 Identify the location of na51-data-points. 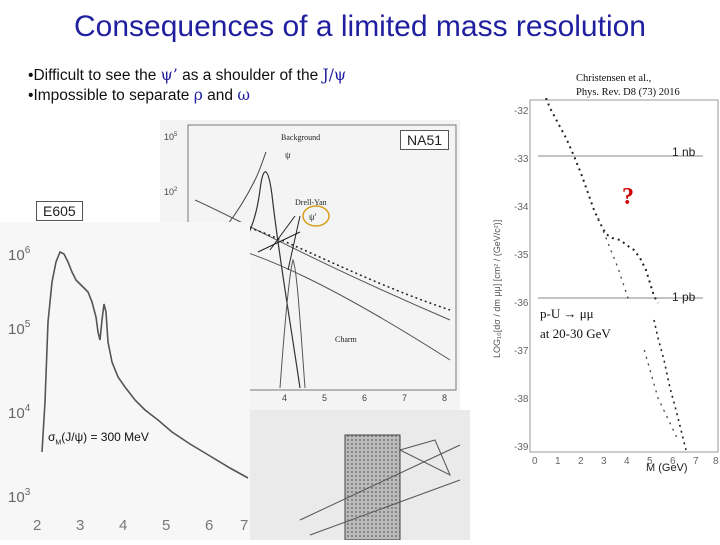
(345, 267).